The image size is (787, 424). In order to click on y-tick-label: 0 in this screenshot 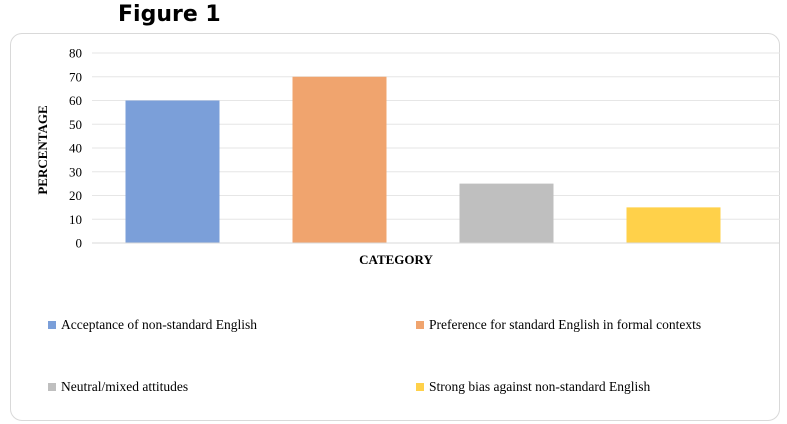, I will do `click(79, 243)`.